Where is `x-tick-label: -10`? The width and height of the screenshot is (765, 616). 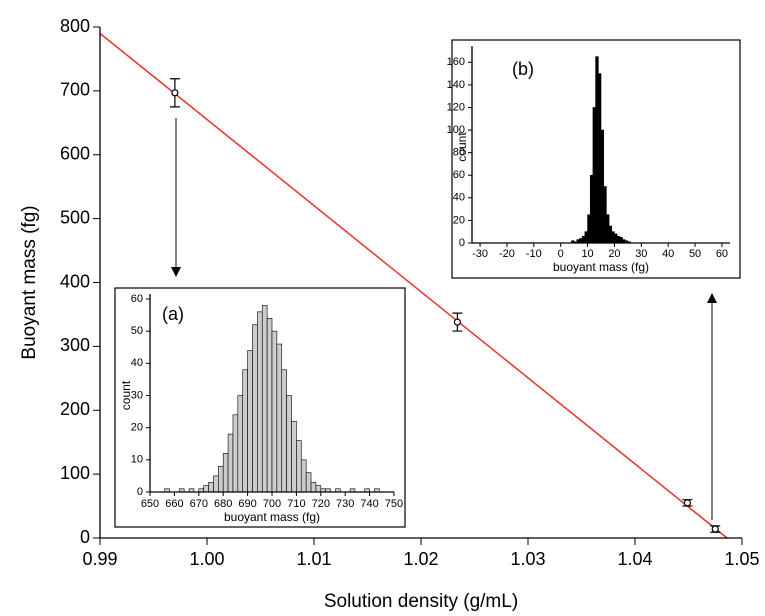 x-tick-label: -10 is located at coordinates (534, 254).